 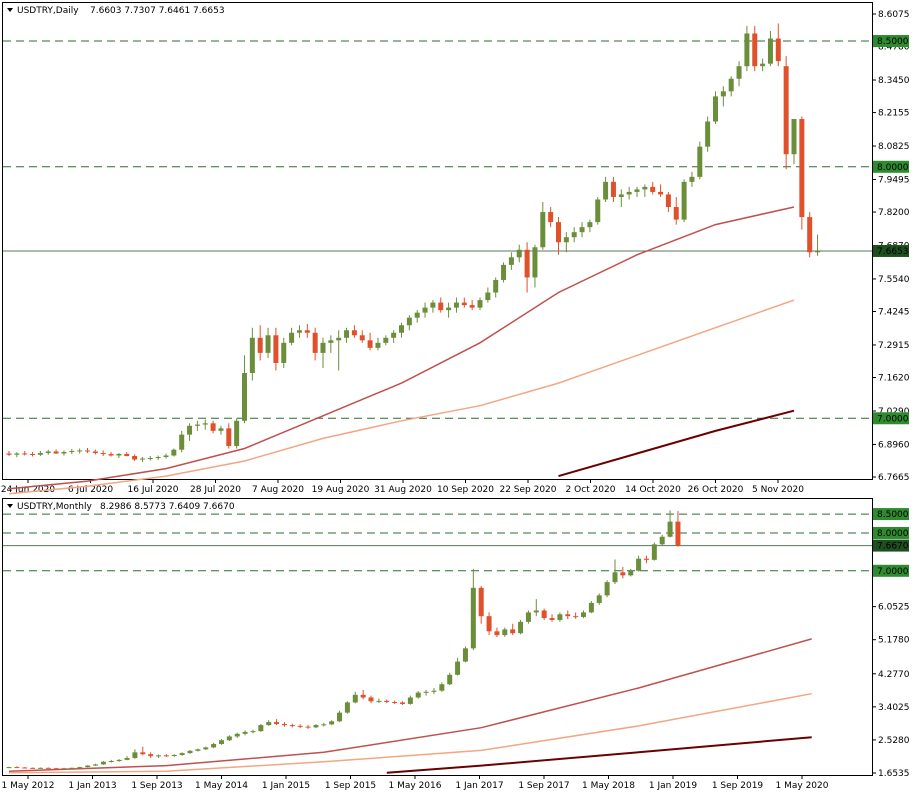 What do you see at coordinates (894, 313) in the screenshot?
I see `price-tick-label: 7.4245` at bounding box center [894, 313].